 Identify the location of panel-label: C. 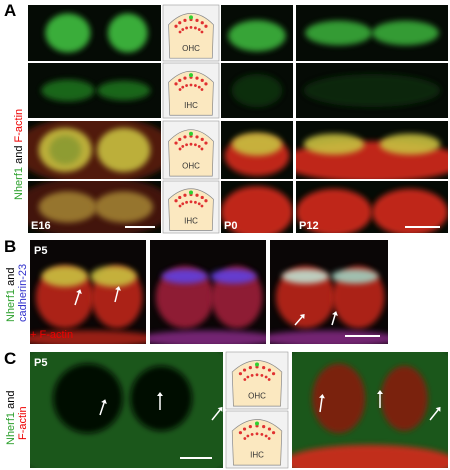
(10, 358).